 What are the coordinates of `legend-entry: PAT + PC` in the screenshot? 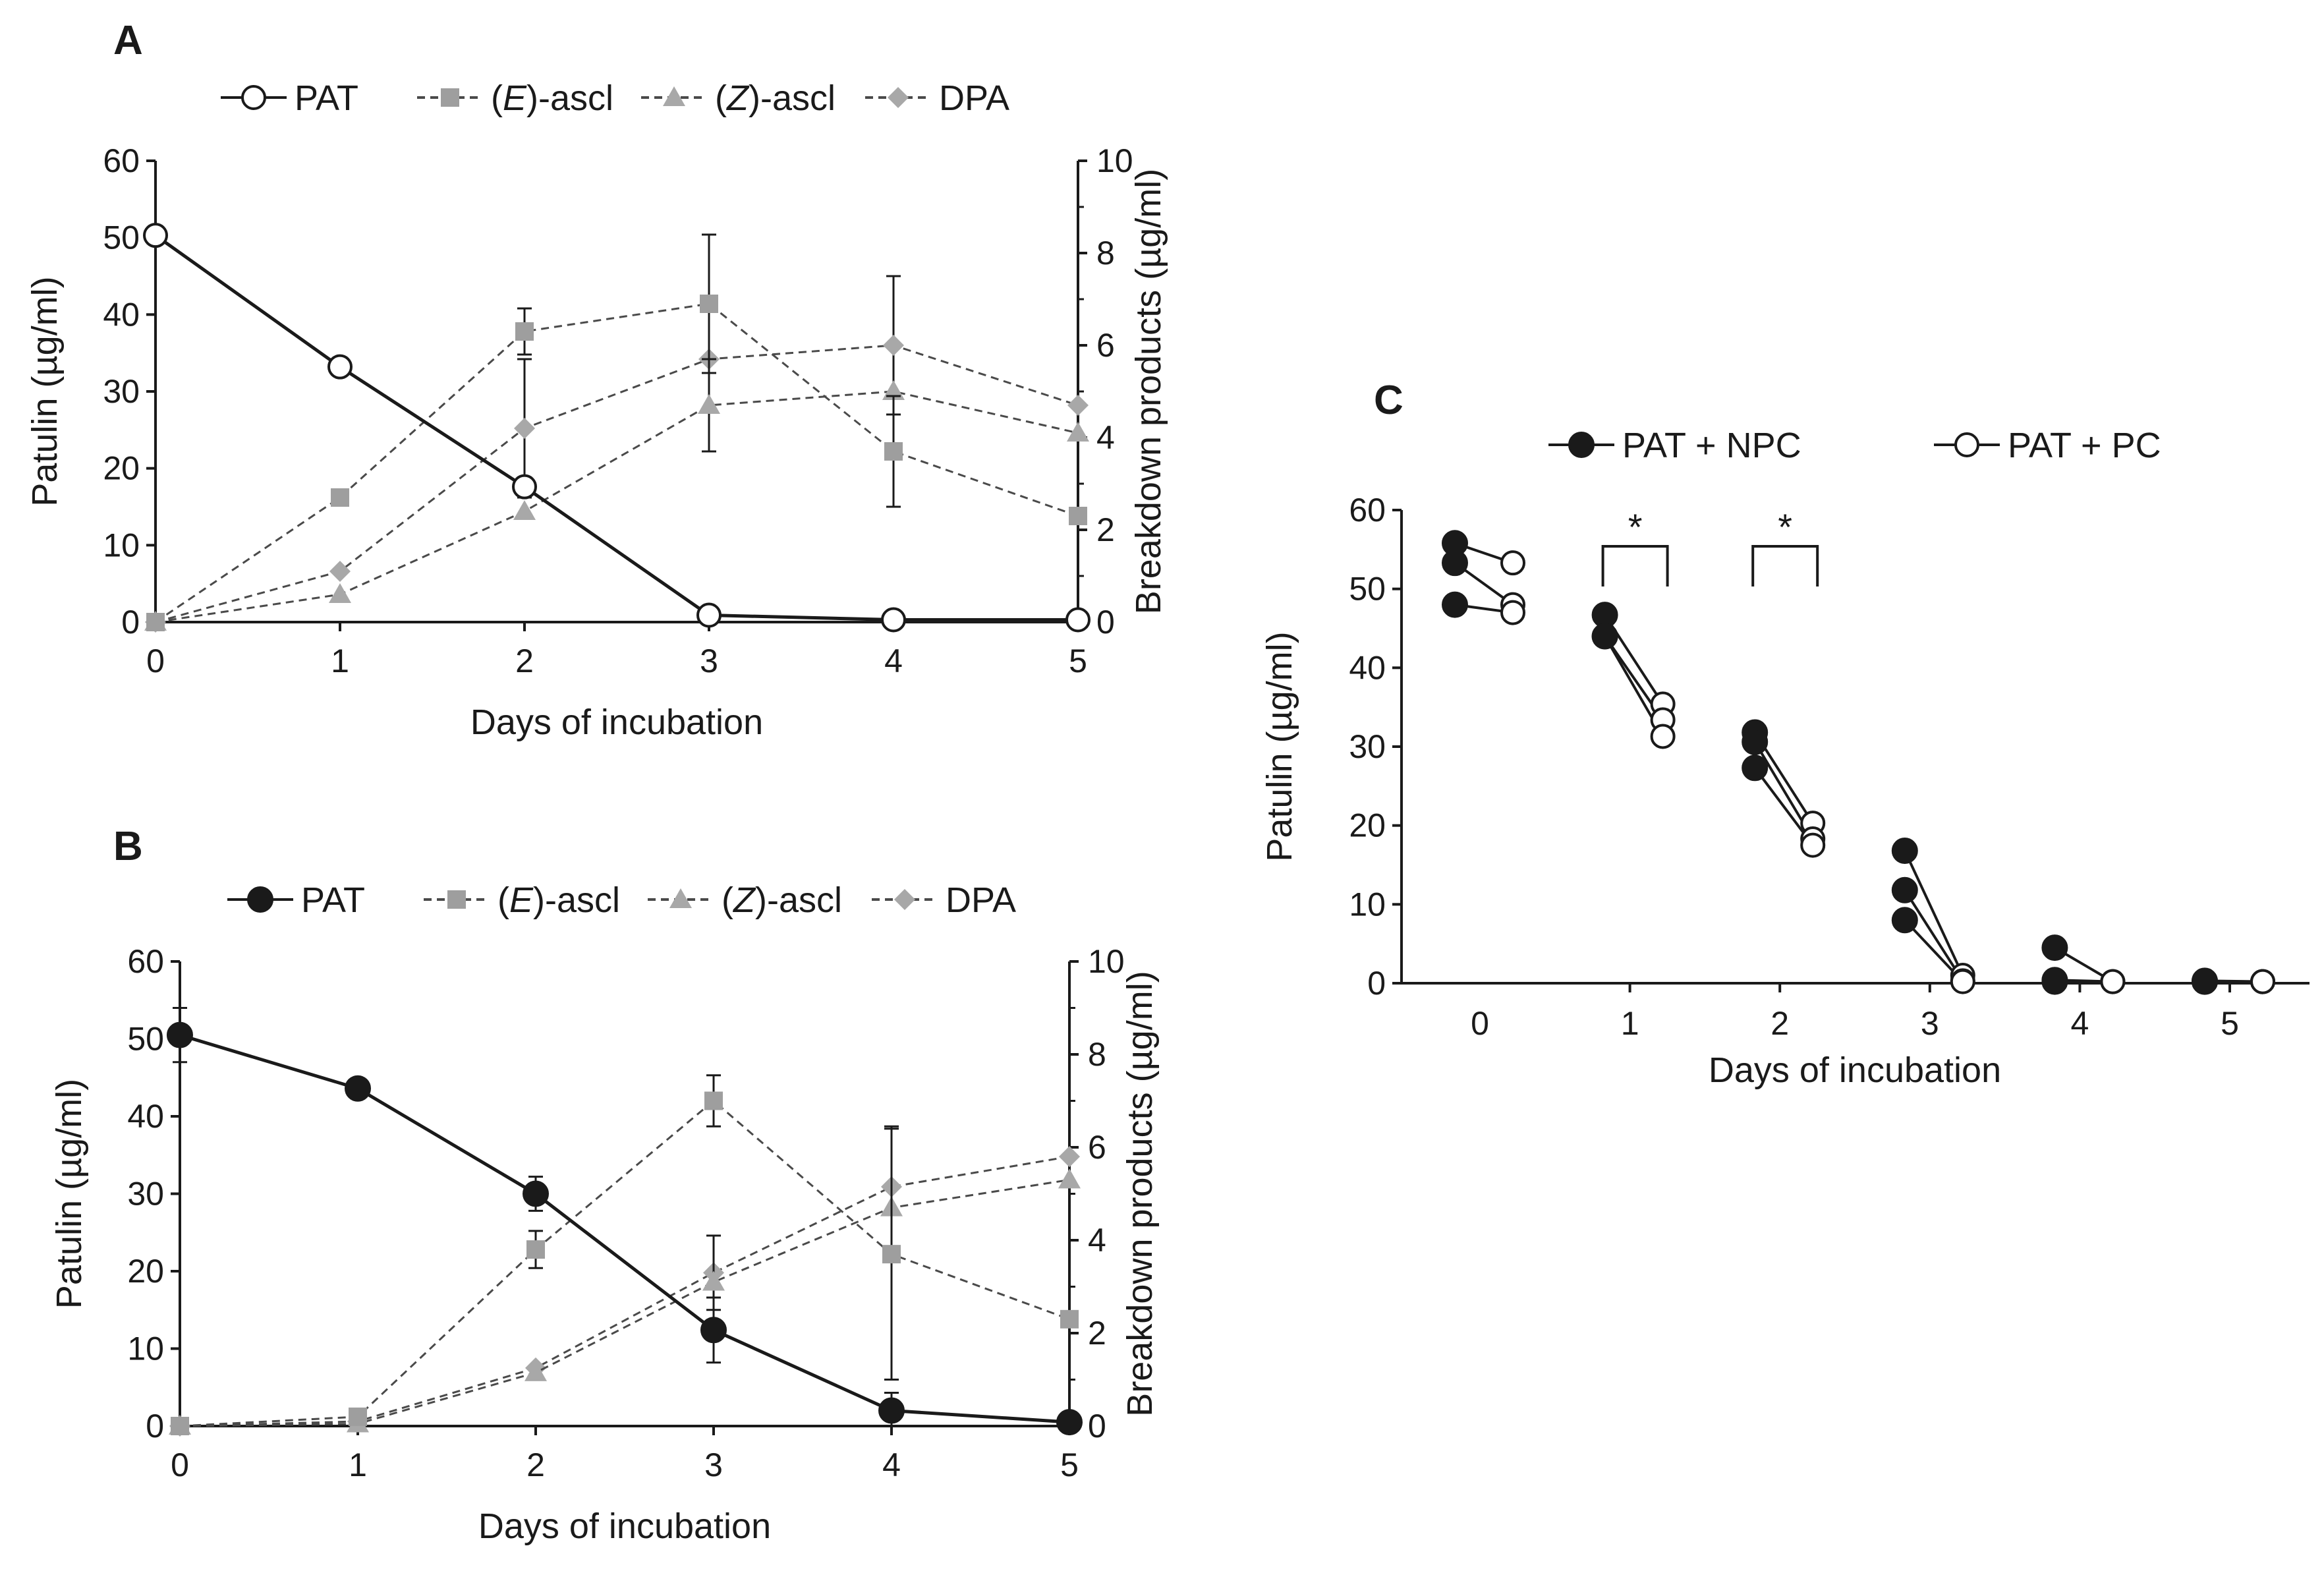 It's located at (2048, 445).